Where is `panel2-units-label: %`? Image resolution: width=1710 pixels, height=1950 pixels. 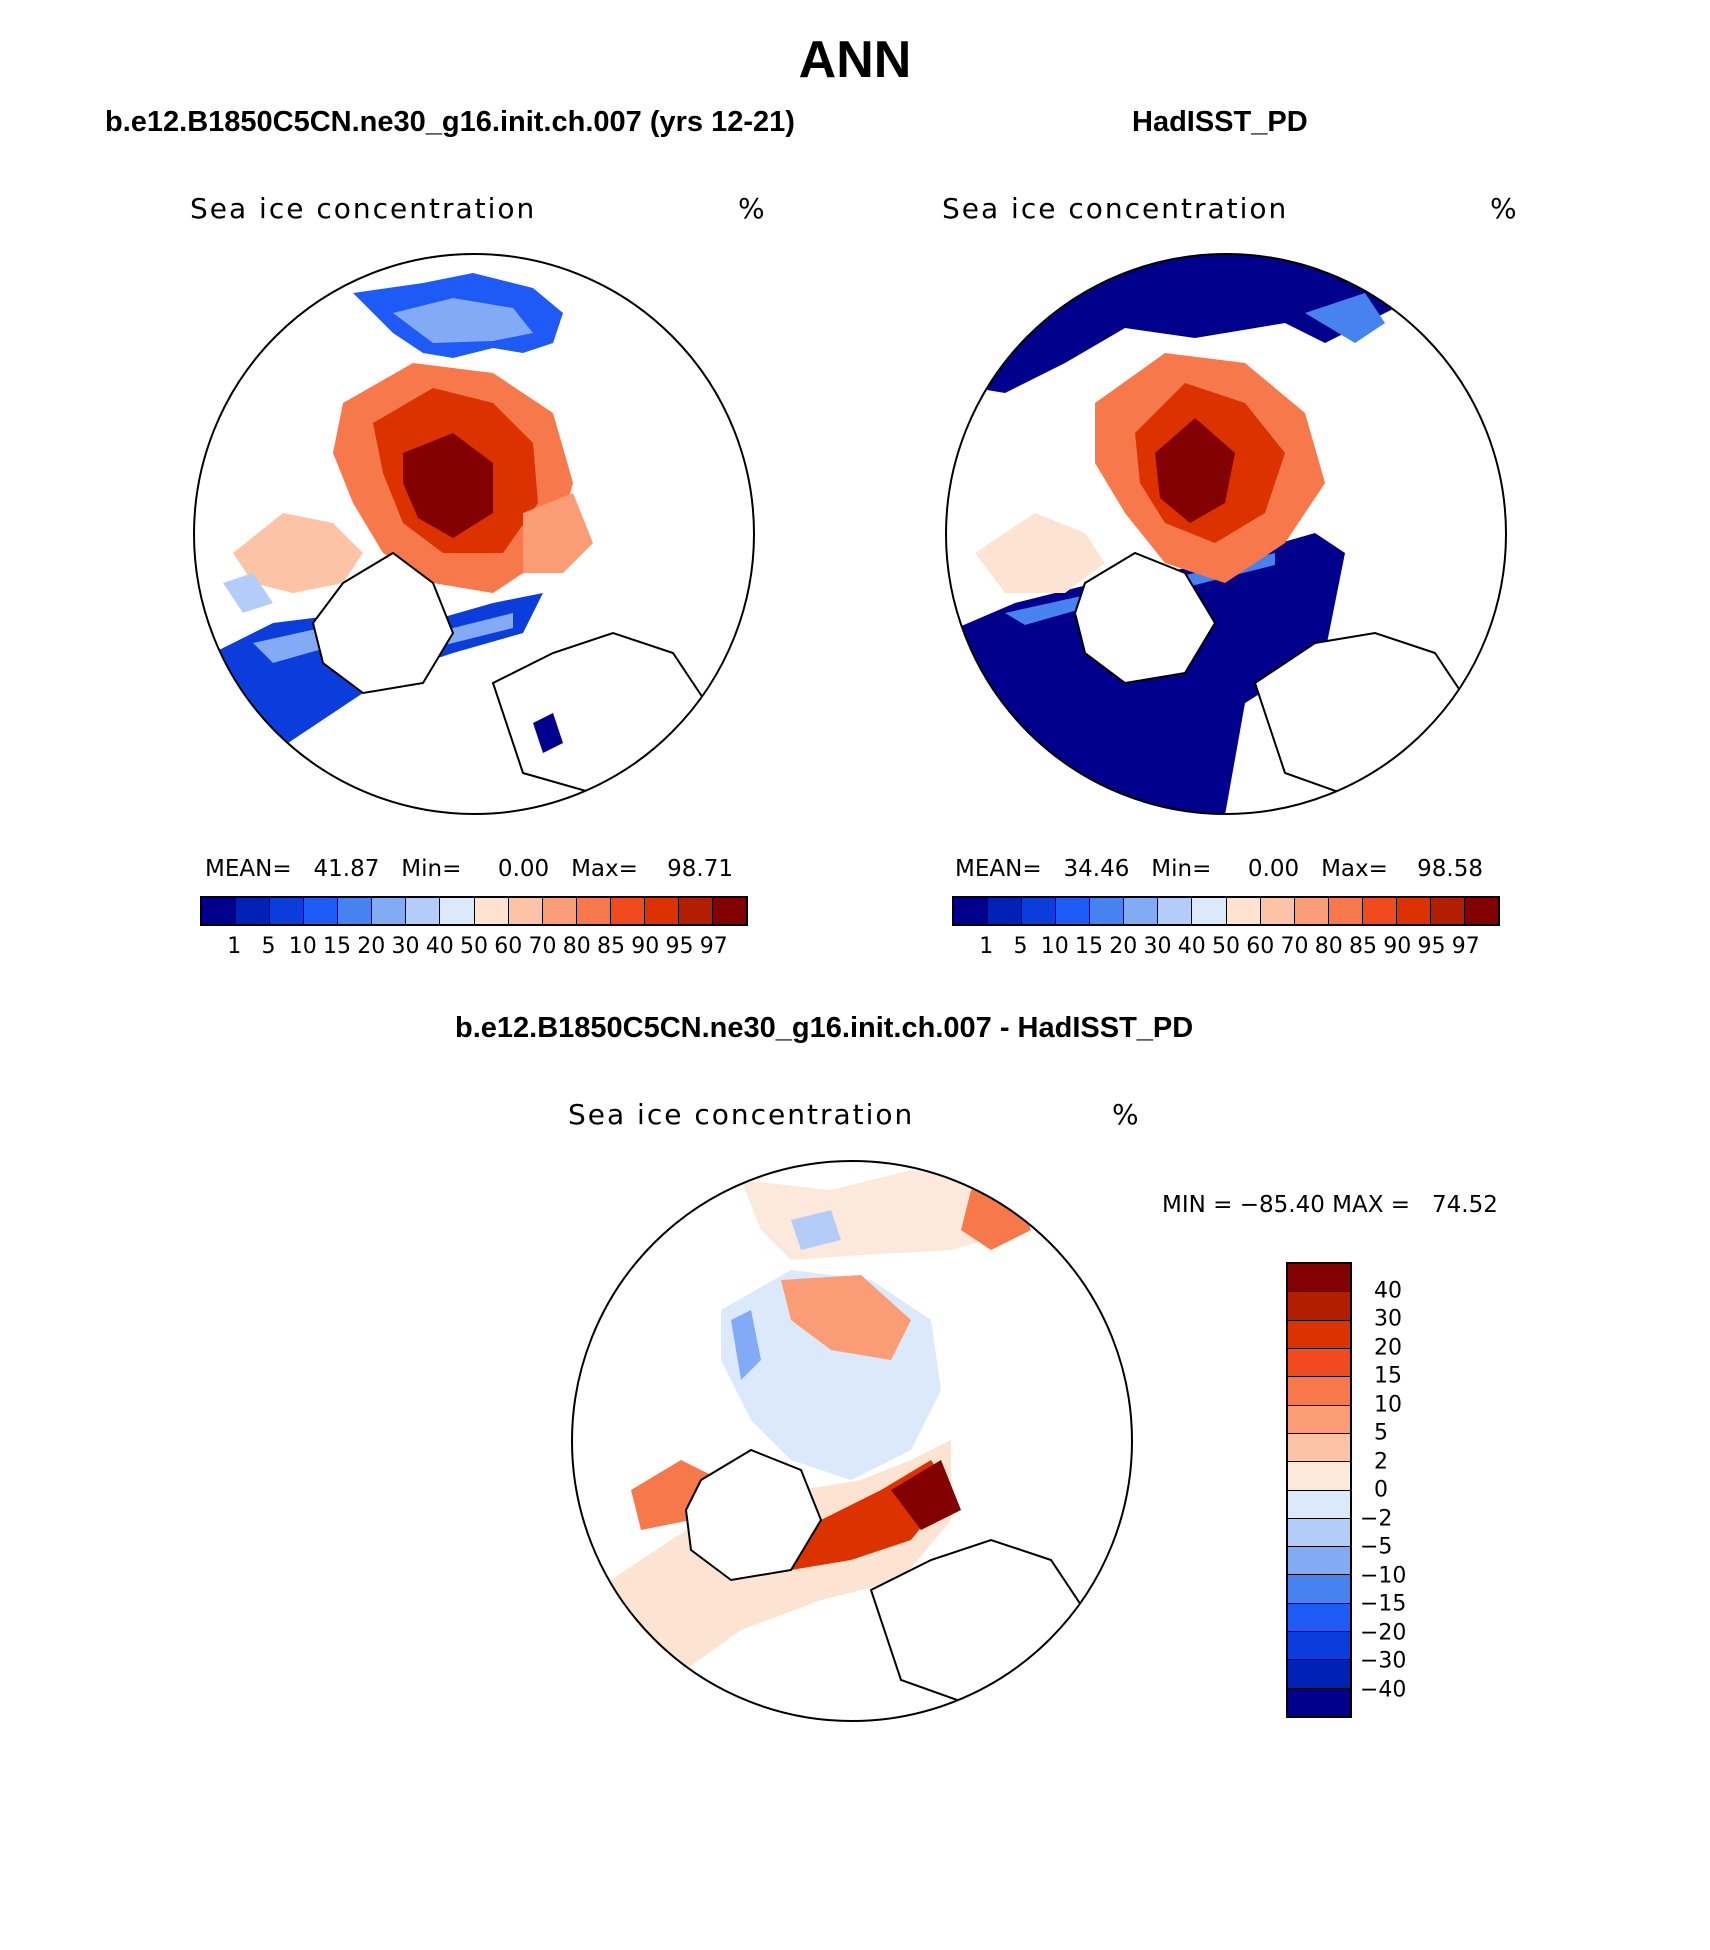
panel2-units-label: % is located at coordinates (1504, 208).